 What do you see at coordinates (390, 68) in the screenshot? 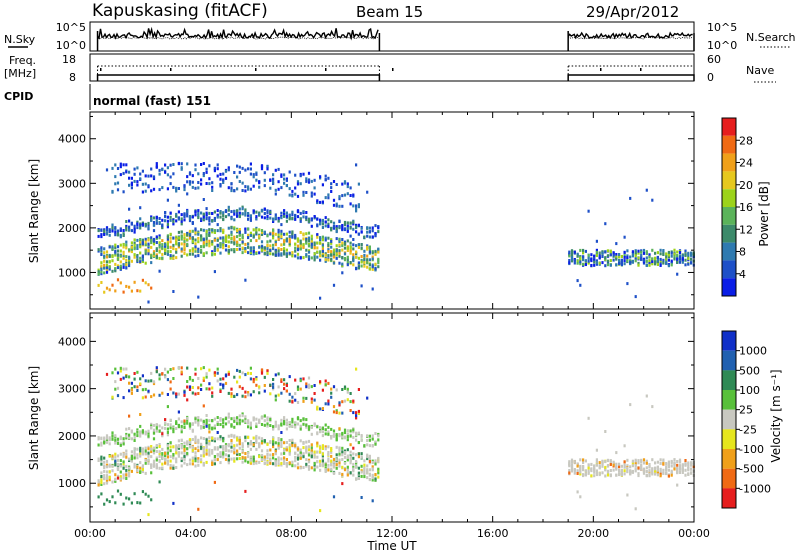
I see `freq-panel: Freq. [MHz] 18 8 60 0 Nave` at bounding box center [390, 68].